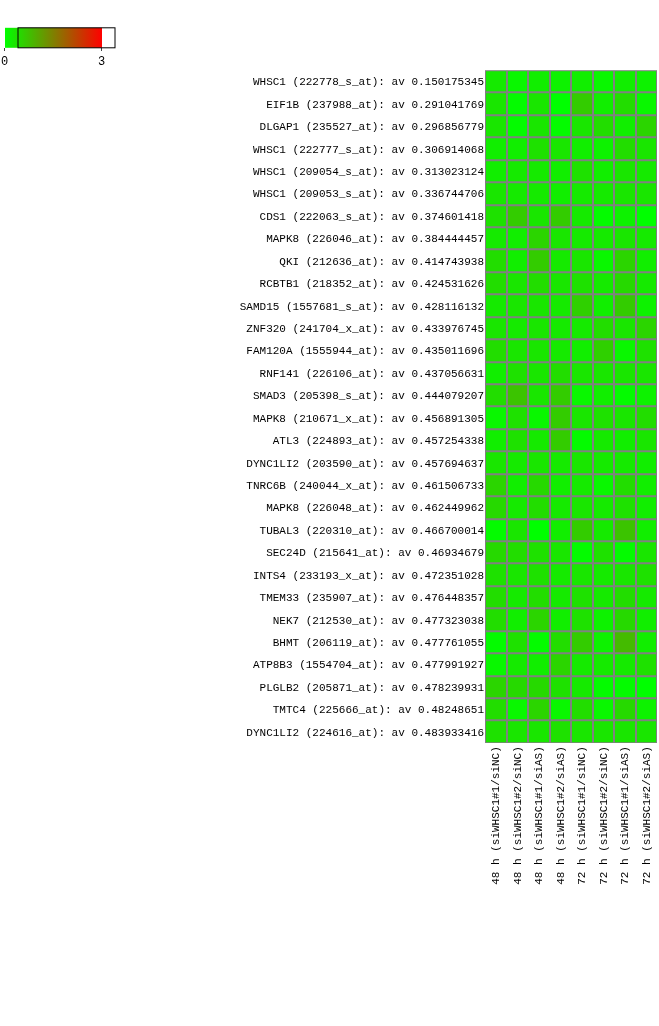 The image size is (659, 1026). What do you see at coordinates (517, 815) in the screenshot?
I see `x-tick-label: 48 h (siWHSC1#2/siNC)` at bounding box center [517, 815].